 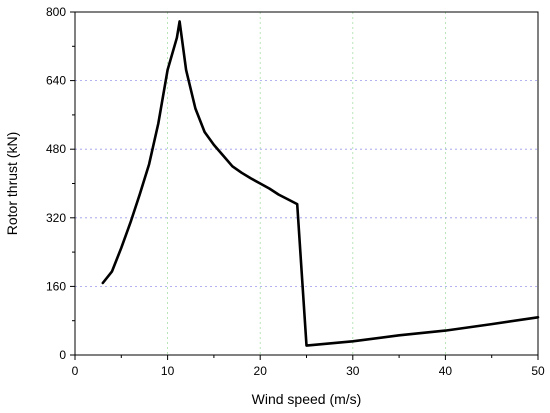 What do you see at coordinates (446, 371) in the screenshot?
I see `x-tick-label: 40` at bounding box center [446, 371].